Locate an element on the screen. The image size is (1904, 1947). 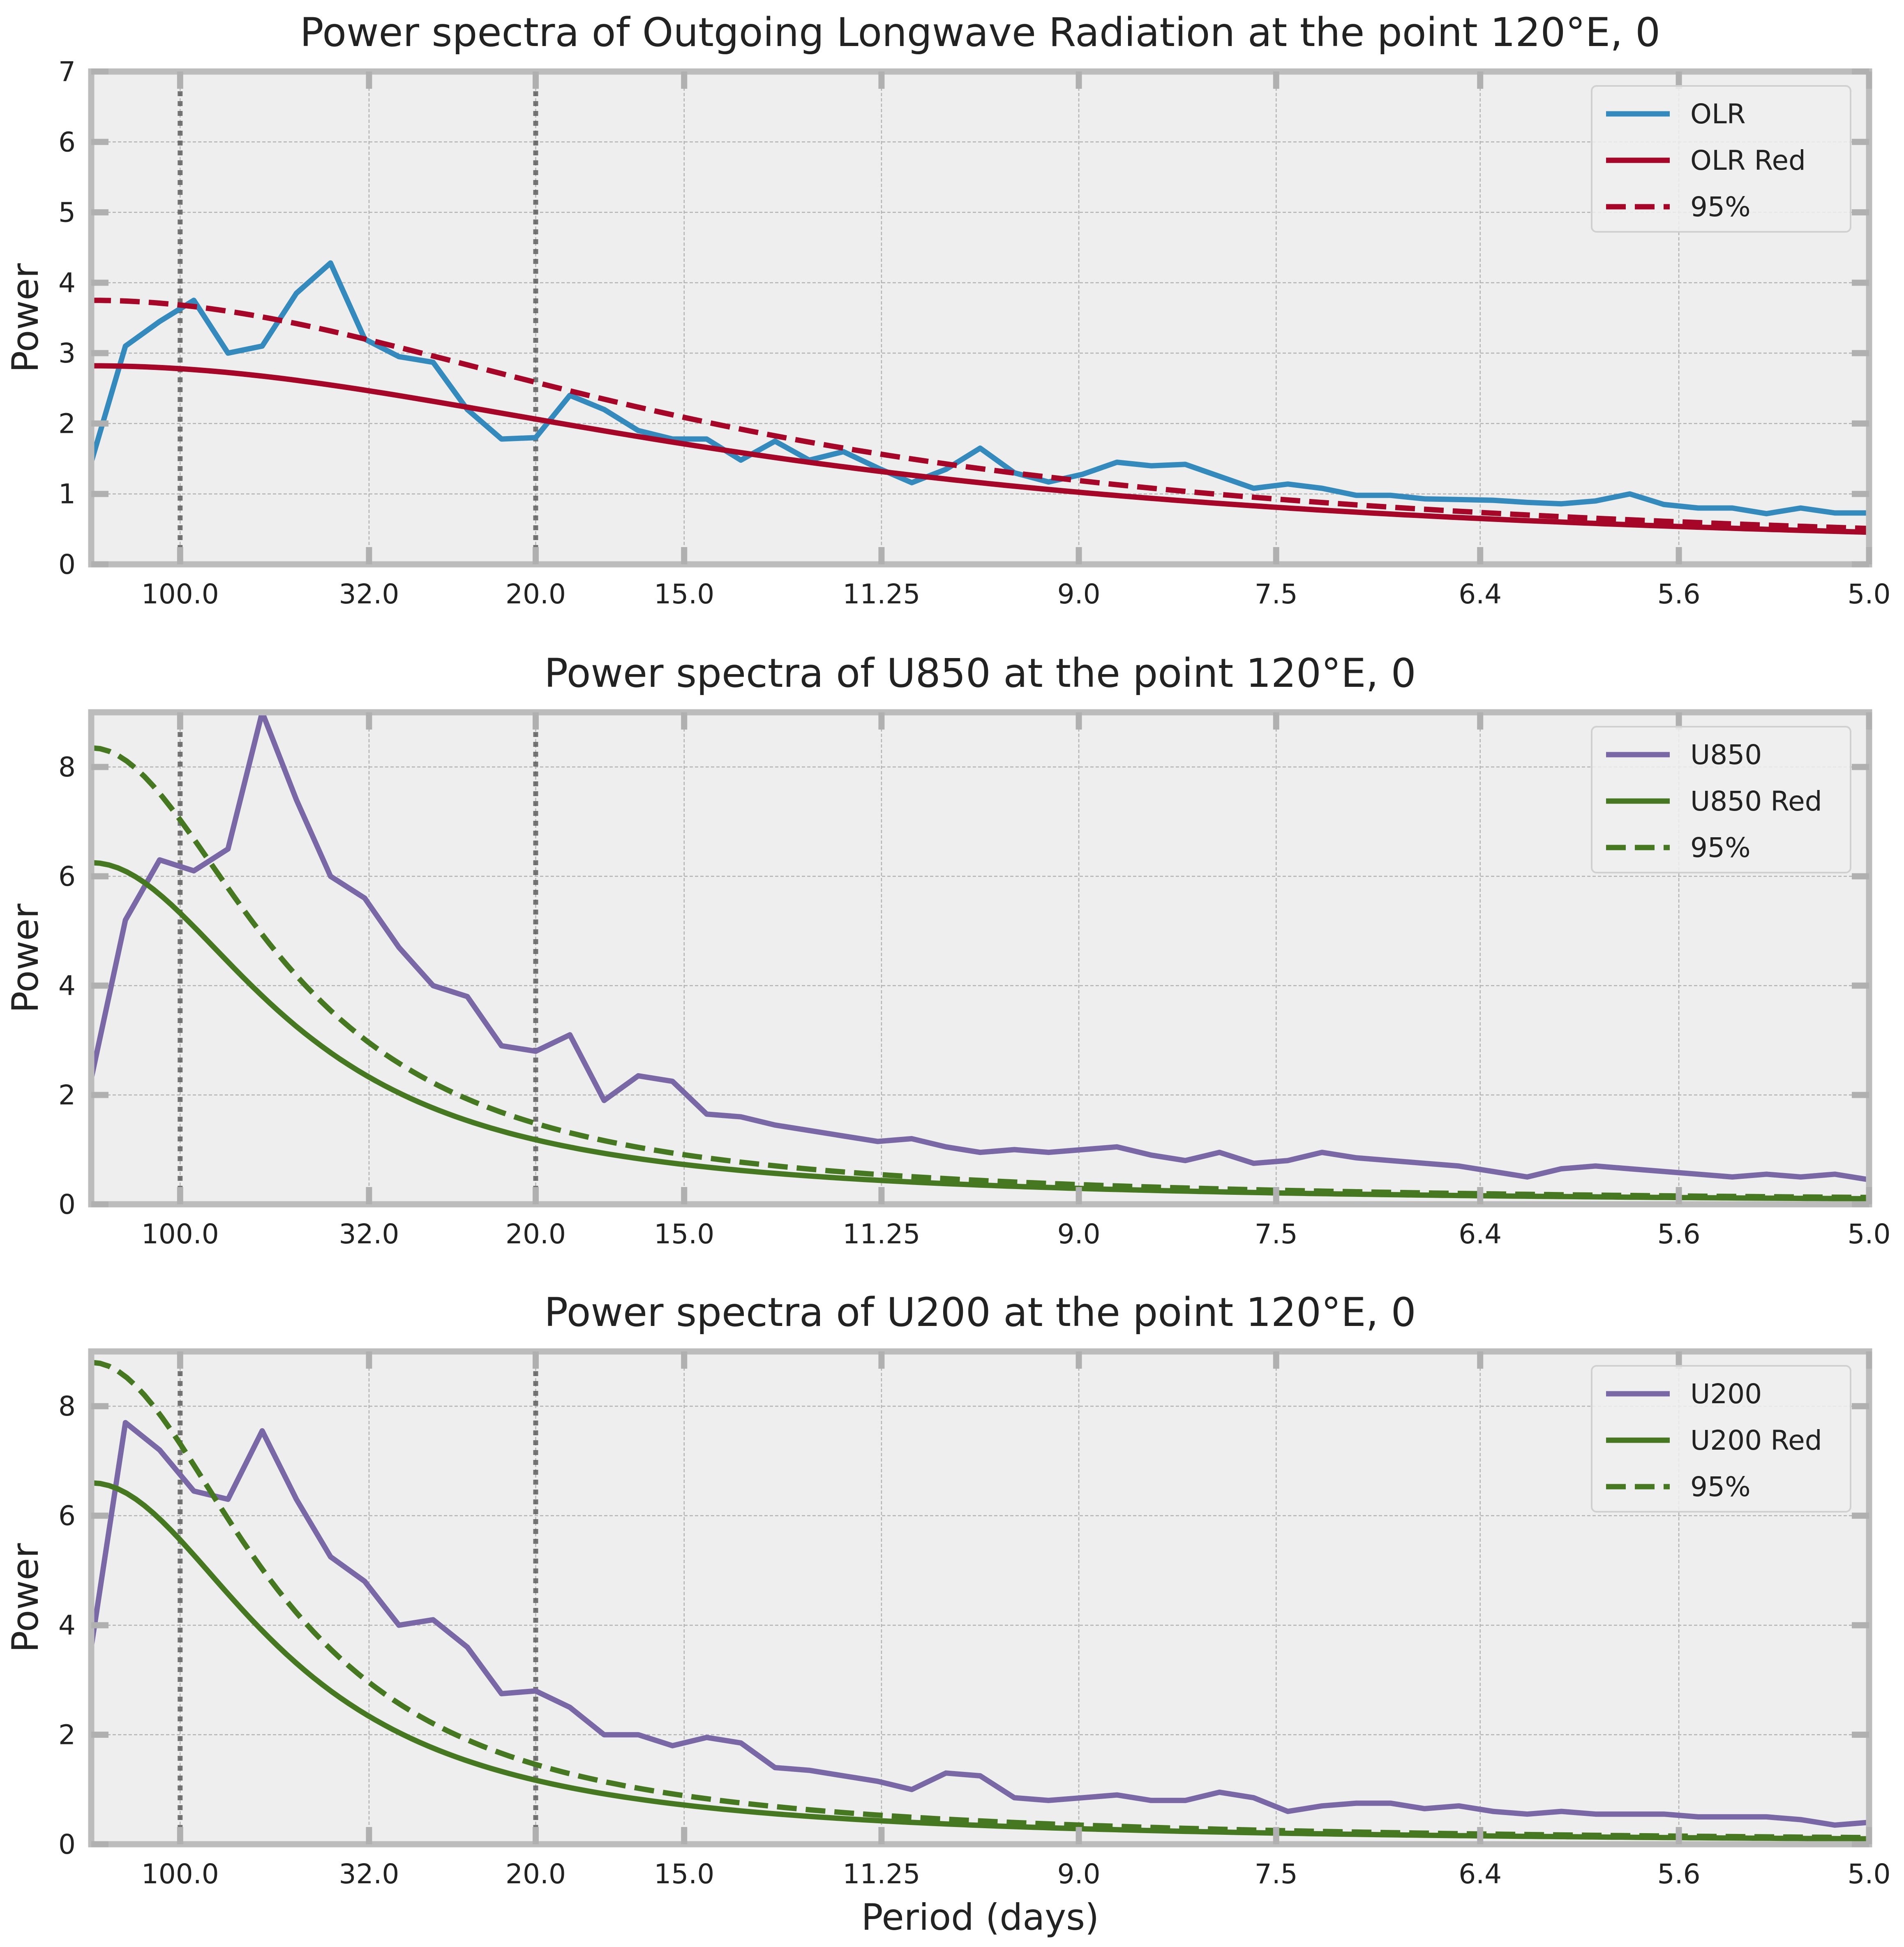
legend: OLR OLR Red 95% is located at coordinates (1721, 159).